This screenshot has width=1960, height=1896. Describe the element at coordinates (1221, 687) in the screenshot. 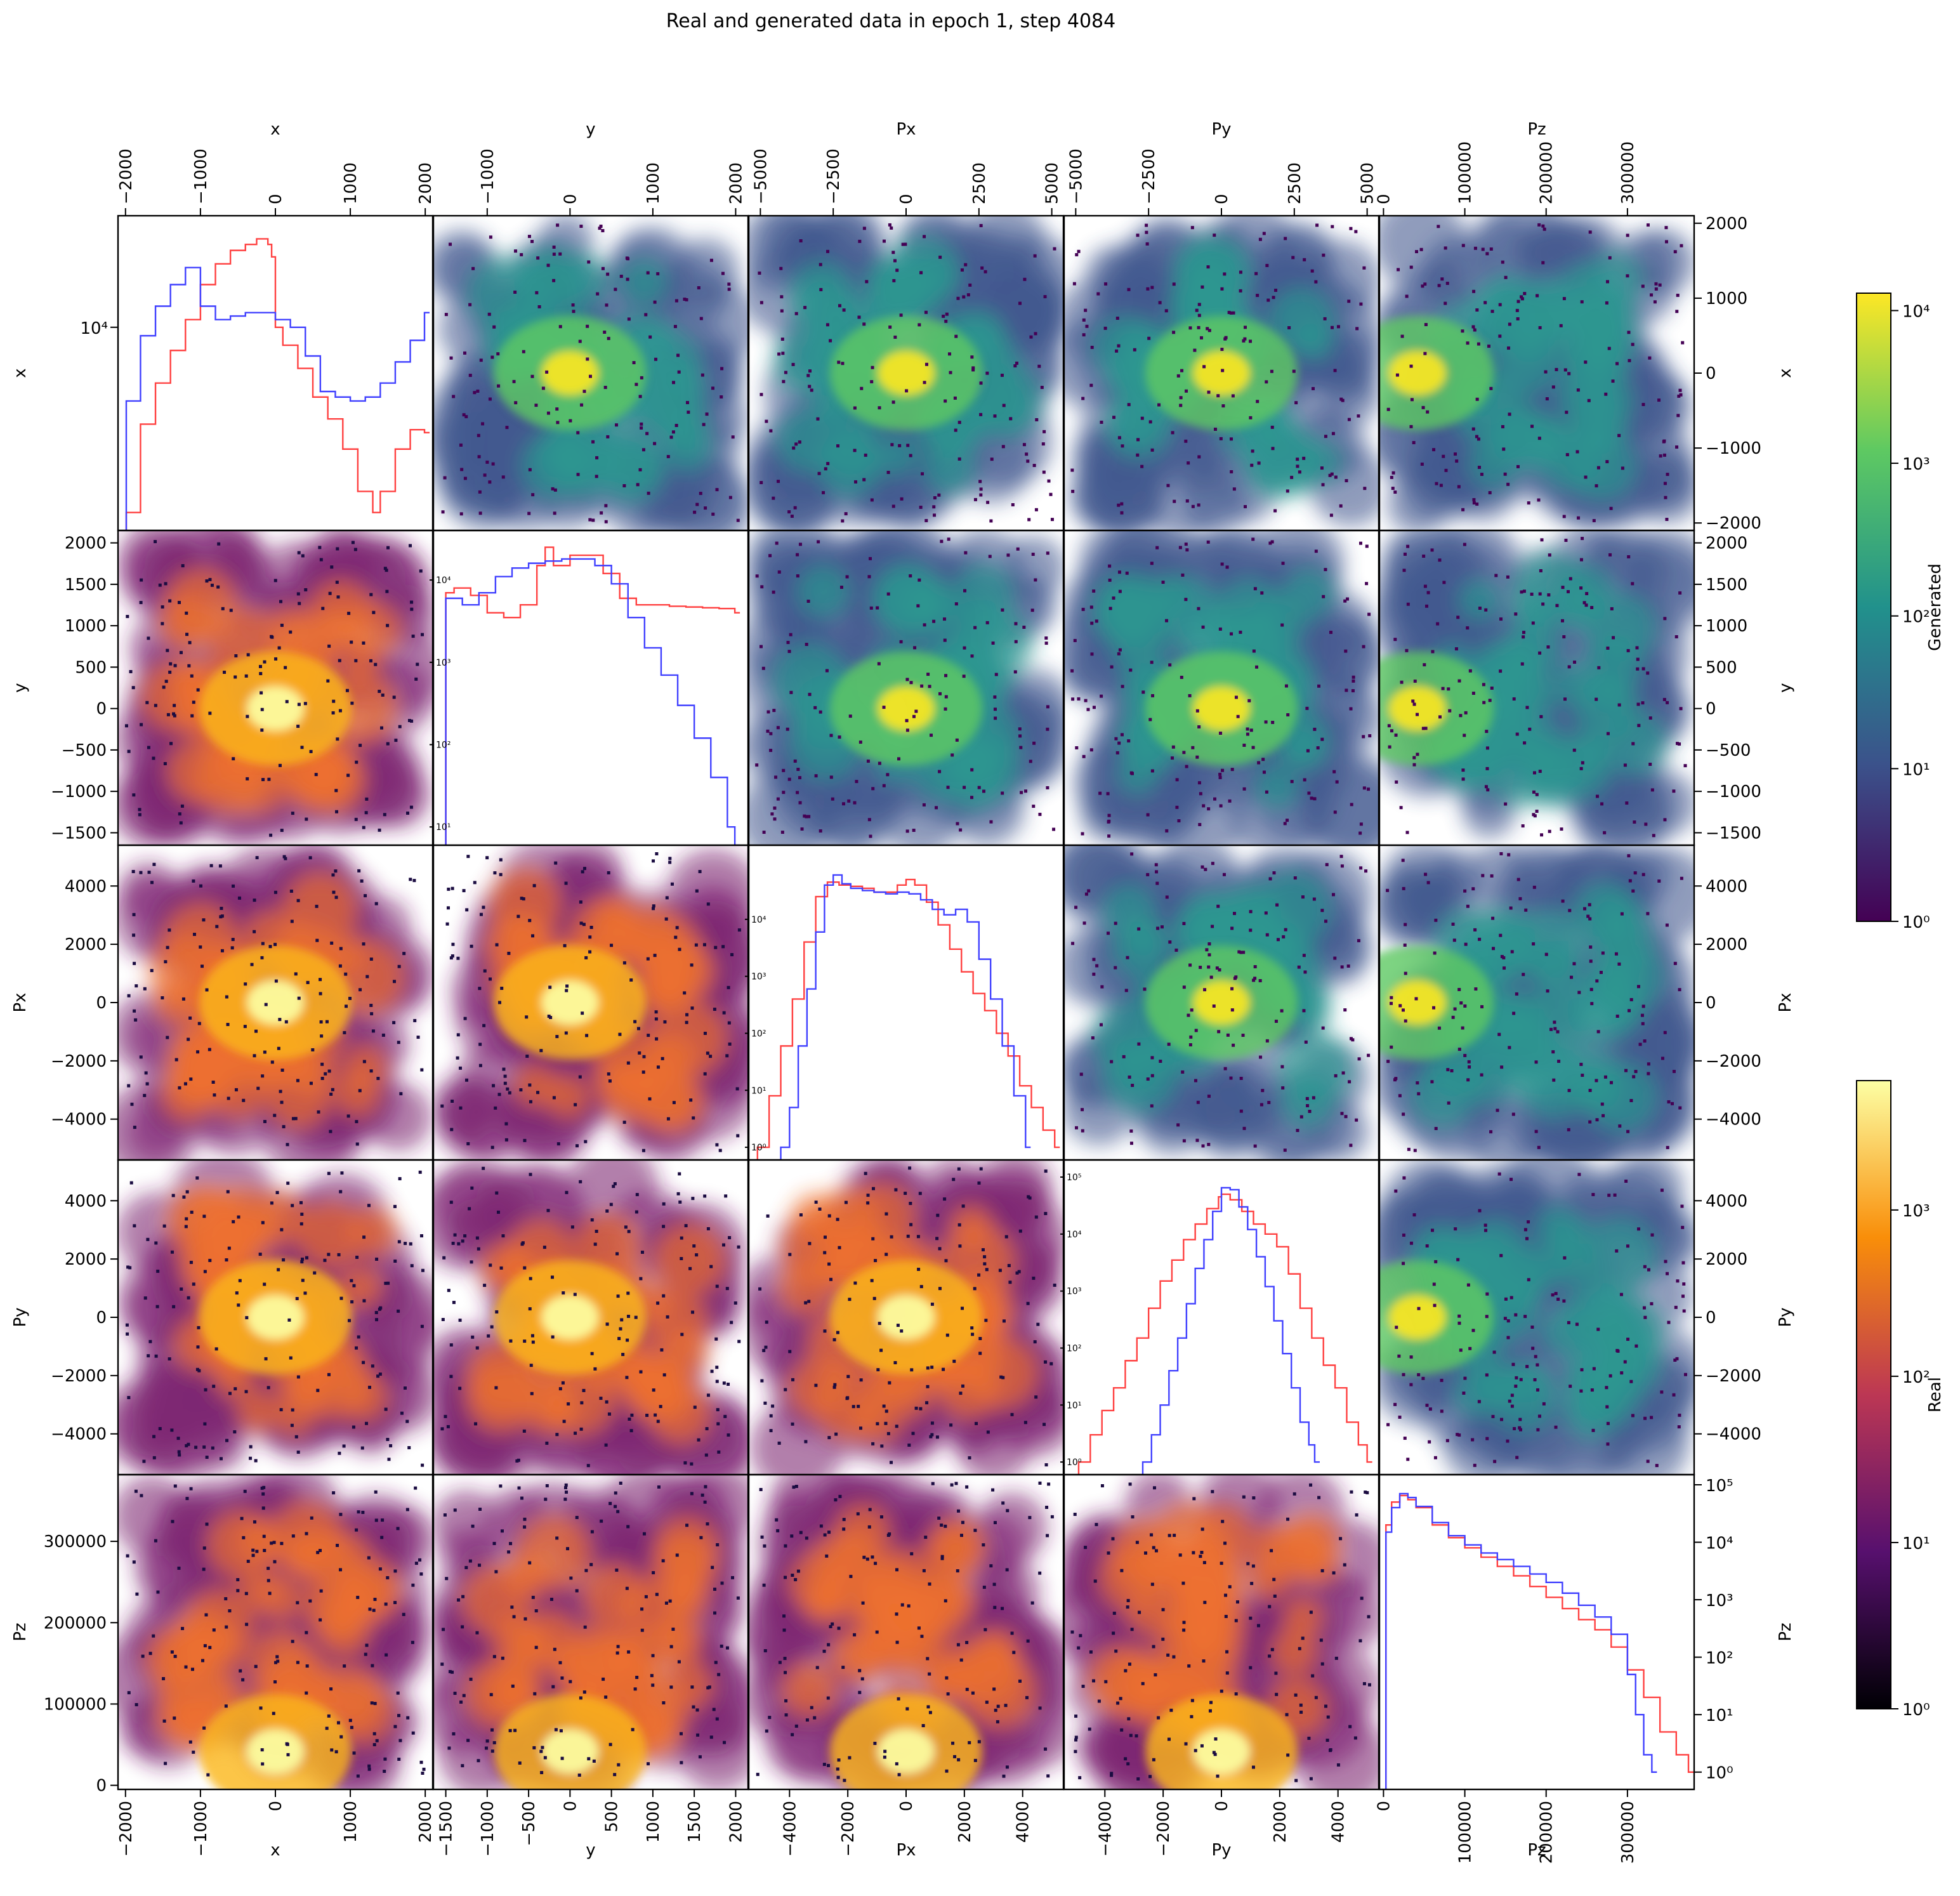

I see `panel-y-Py` at that location.